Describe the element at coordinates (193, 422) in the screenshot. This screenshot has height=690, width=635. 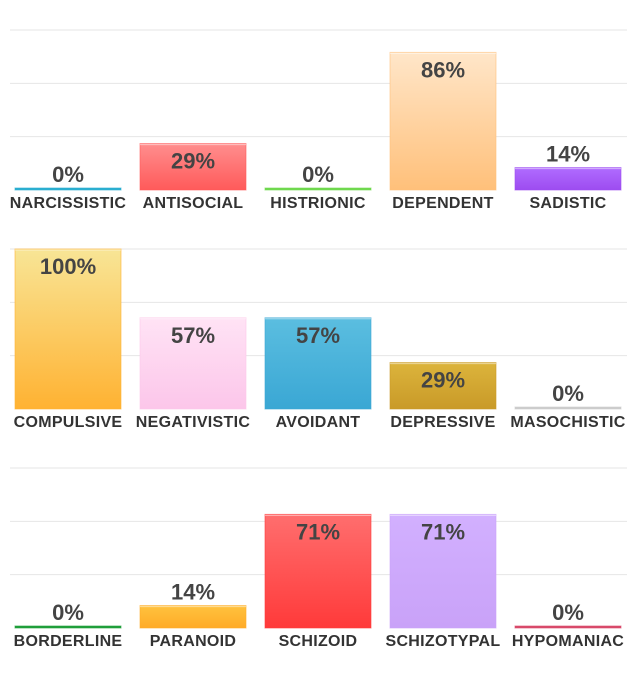
I see `category-label: NEGATIVISTIC` at that location.